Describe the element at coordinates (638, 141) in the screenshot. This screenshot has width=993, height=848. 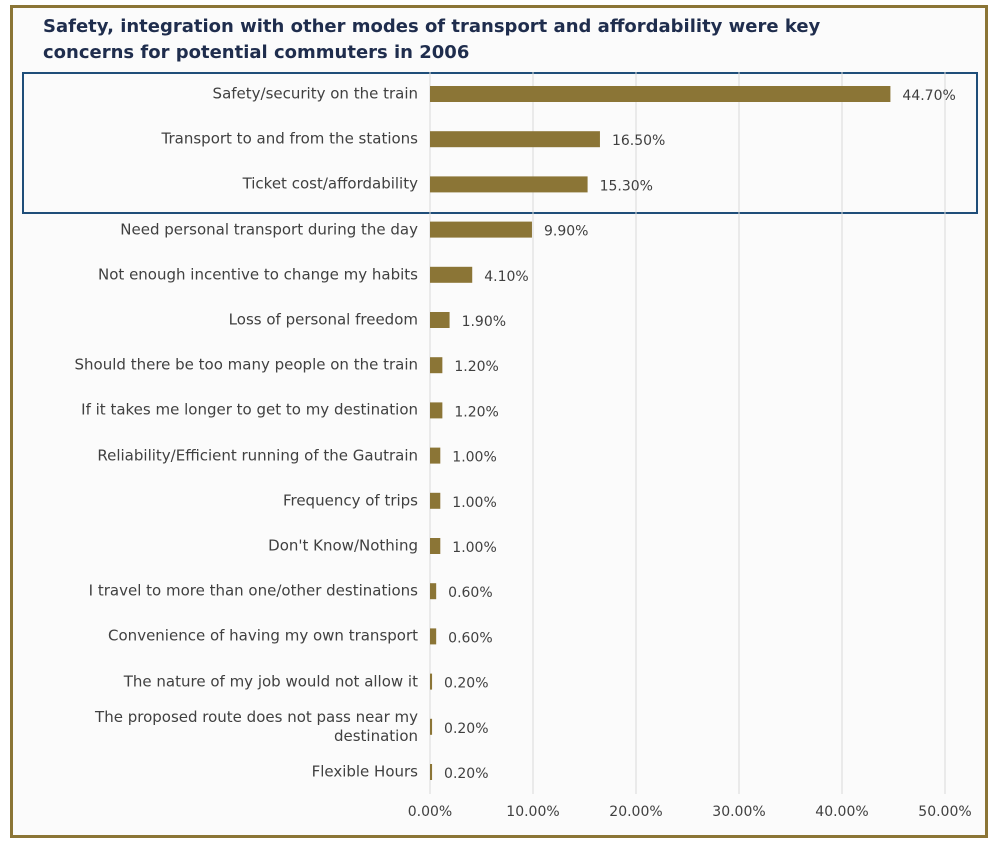
I see `value-label: 16.50%` at that location.